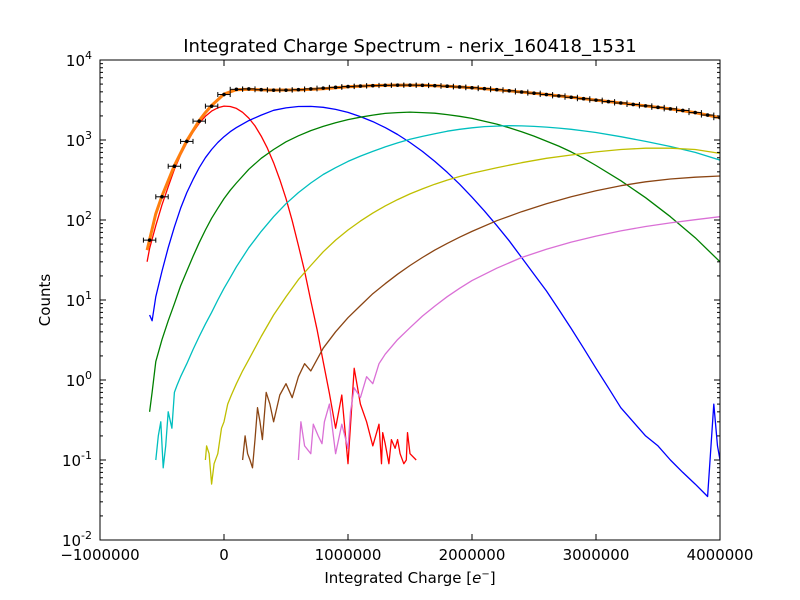 This screenshot has height=600, width=800. Describe the element at coordinates (79, 59) in the screenshot. I see `y-tick-label: 10⁴` at that location.